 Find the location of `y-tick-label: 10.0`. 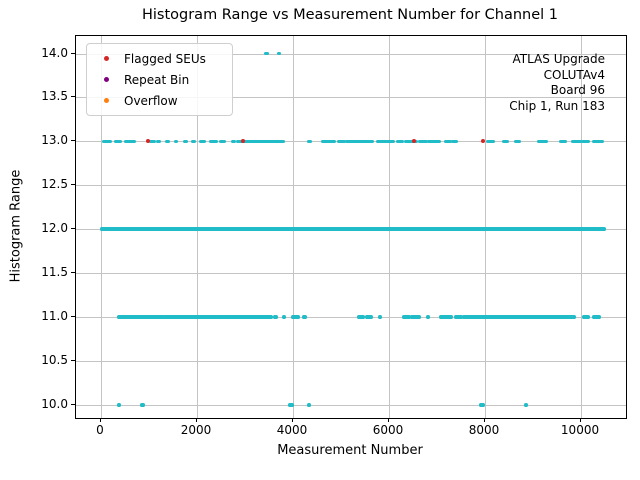

y-tick-label: 10.0 is located at coordinates (54, 403).